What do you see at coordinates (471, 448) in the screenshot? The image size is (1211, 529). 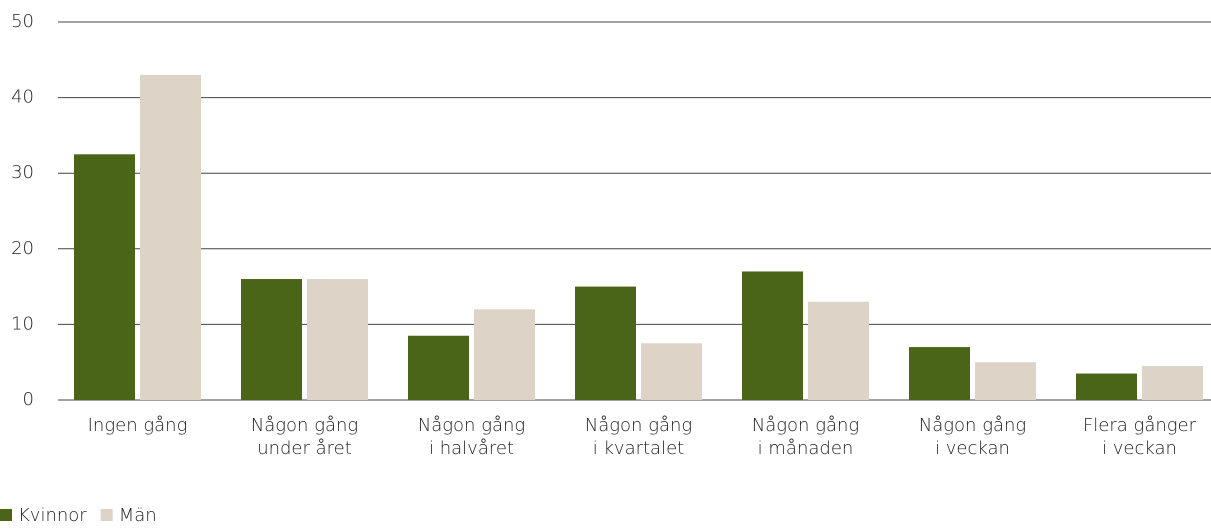 I see `x-tick-label: i halvåret` at bounding box center [471, 448].